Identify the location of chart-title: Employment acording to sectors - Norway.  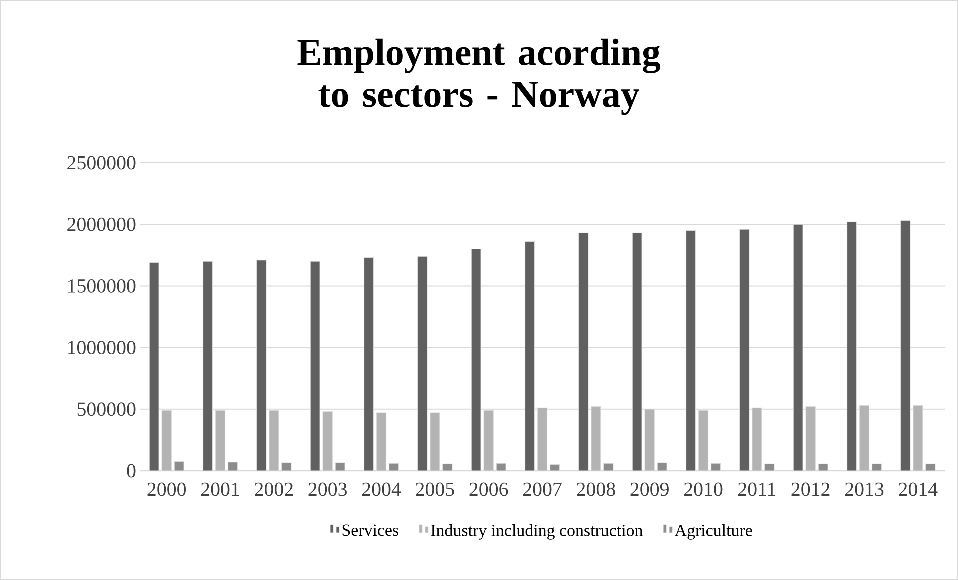
(479, 77).